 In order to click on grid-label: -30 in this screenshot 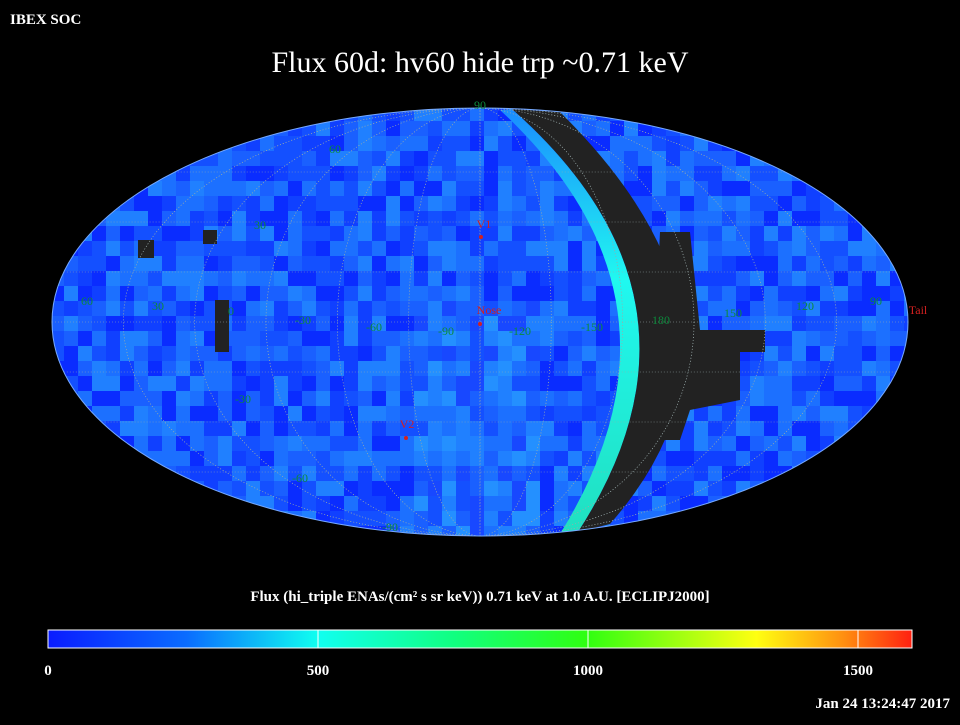, I will do `click(303, 320)`.